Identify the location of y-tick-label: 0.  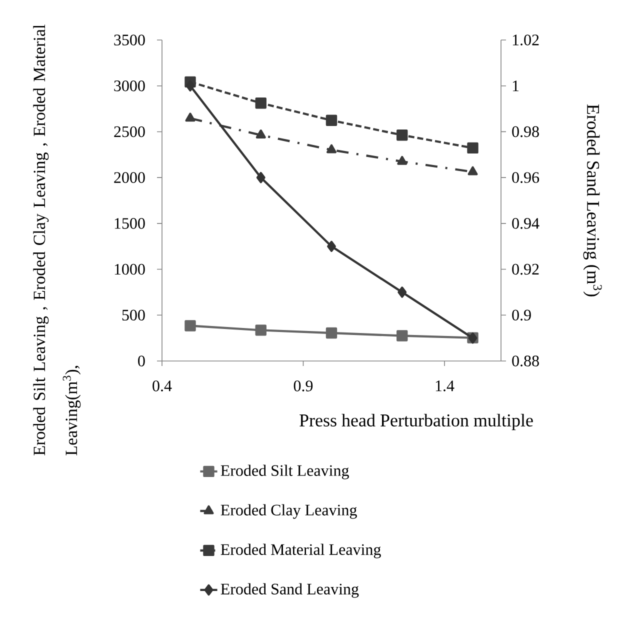
(141, 361).